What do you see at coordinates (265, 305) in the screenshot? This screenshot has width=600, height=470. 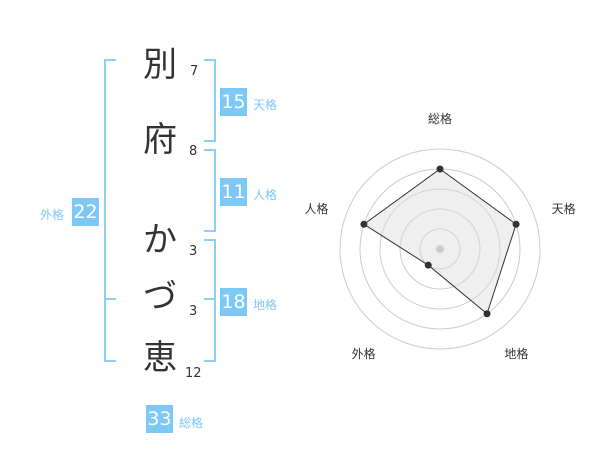 I see `chikaku-label: 地格` at bounding box center [265, 305].